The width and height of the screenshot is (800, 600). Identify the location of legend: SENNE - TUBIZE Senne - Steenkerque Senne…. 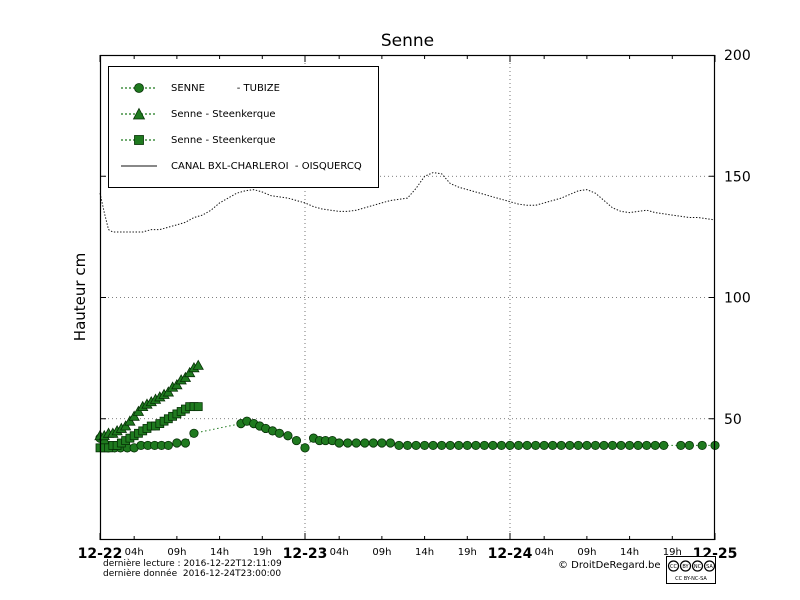
(243, 127).